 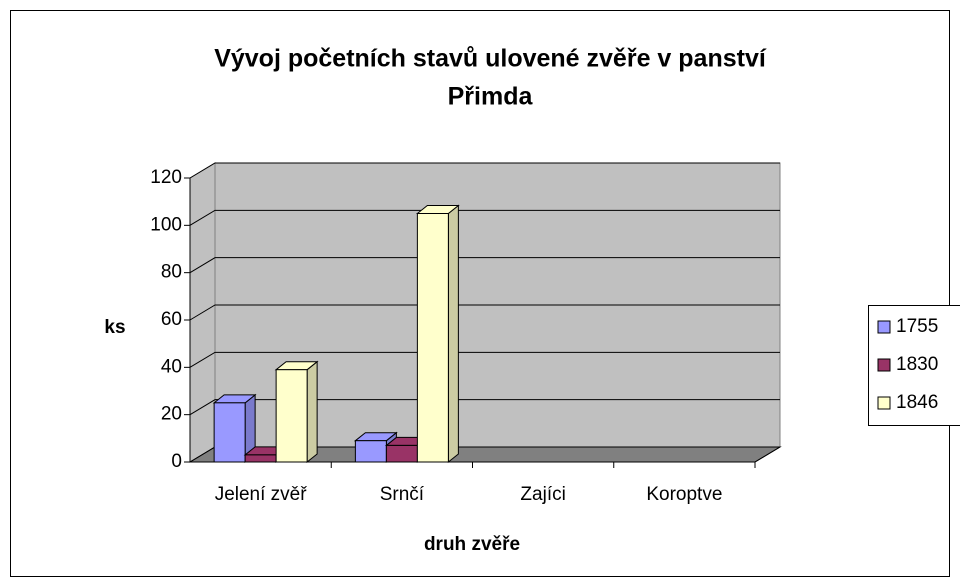 I want to click on x-tick-label: Jelení zvěř, so click(x=261, y=494).